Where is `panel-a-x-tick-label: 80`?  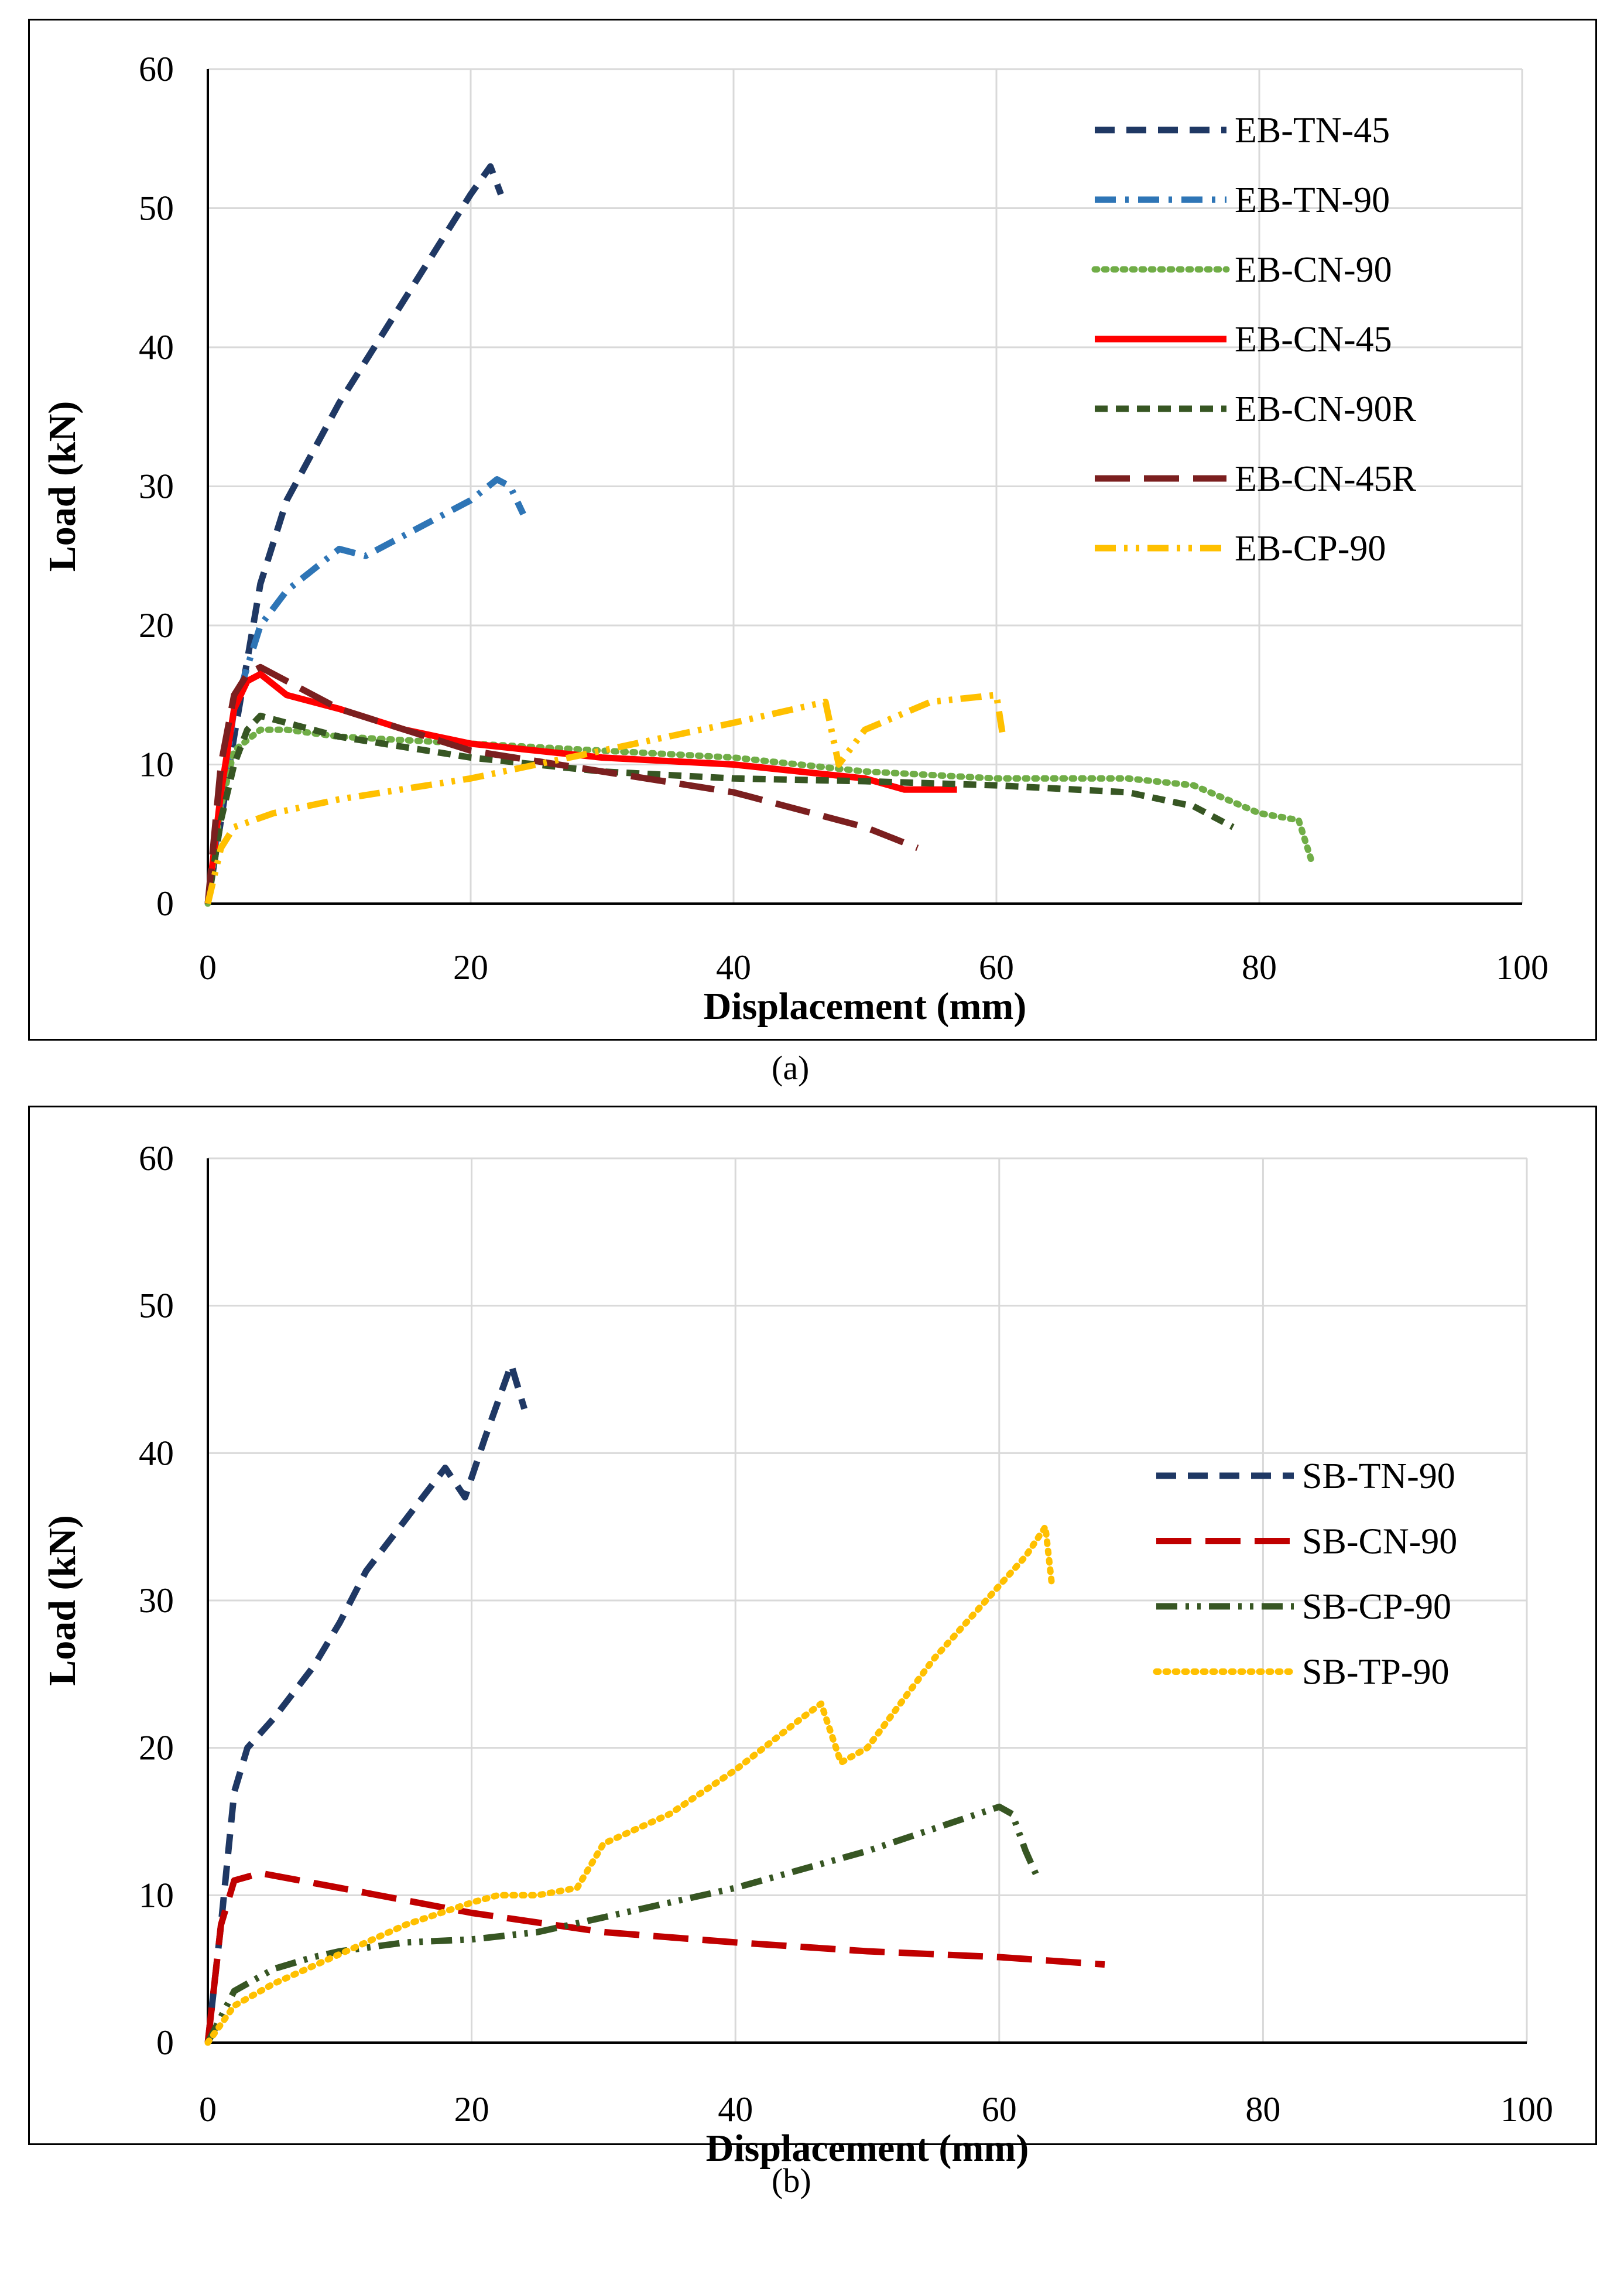
panel-a-x-tick-label: 80 is located at coordinates (1259, 968).